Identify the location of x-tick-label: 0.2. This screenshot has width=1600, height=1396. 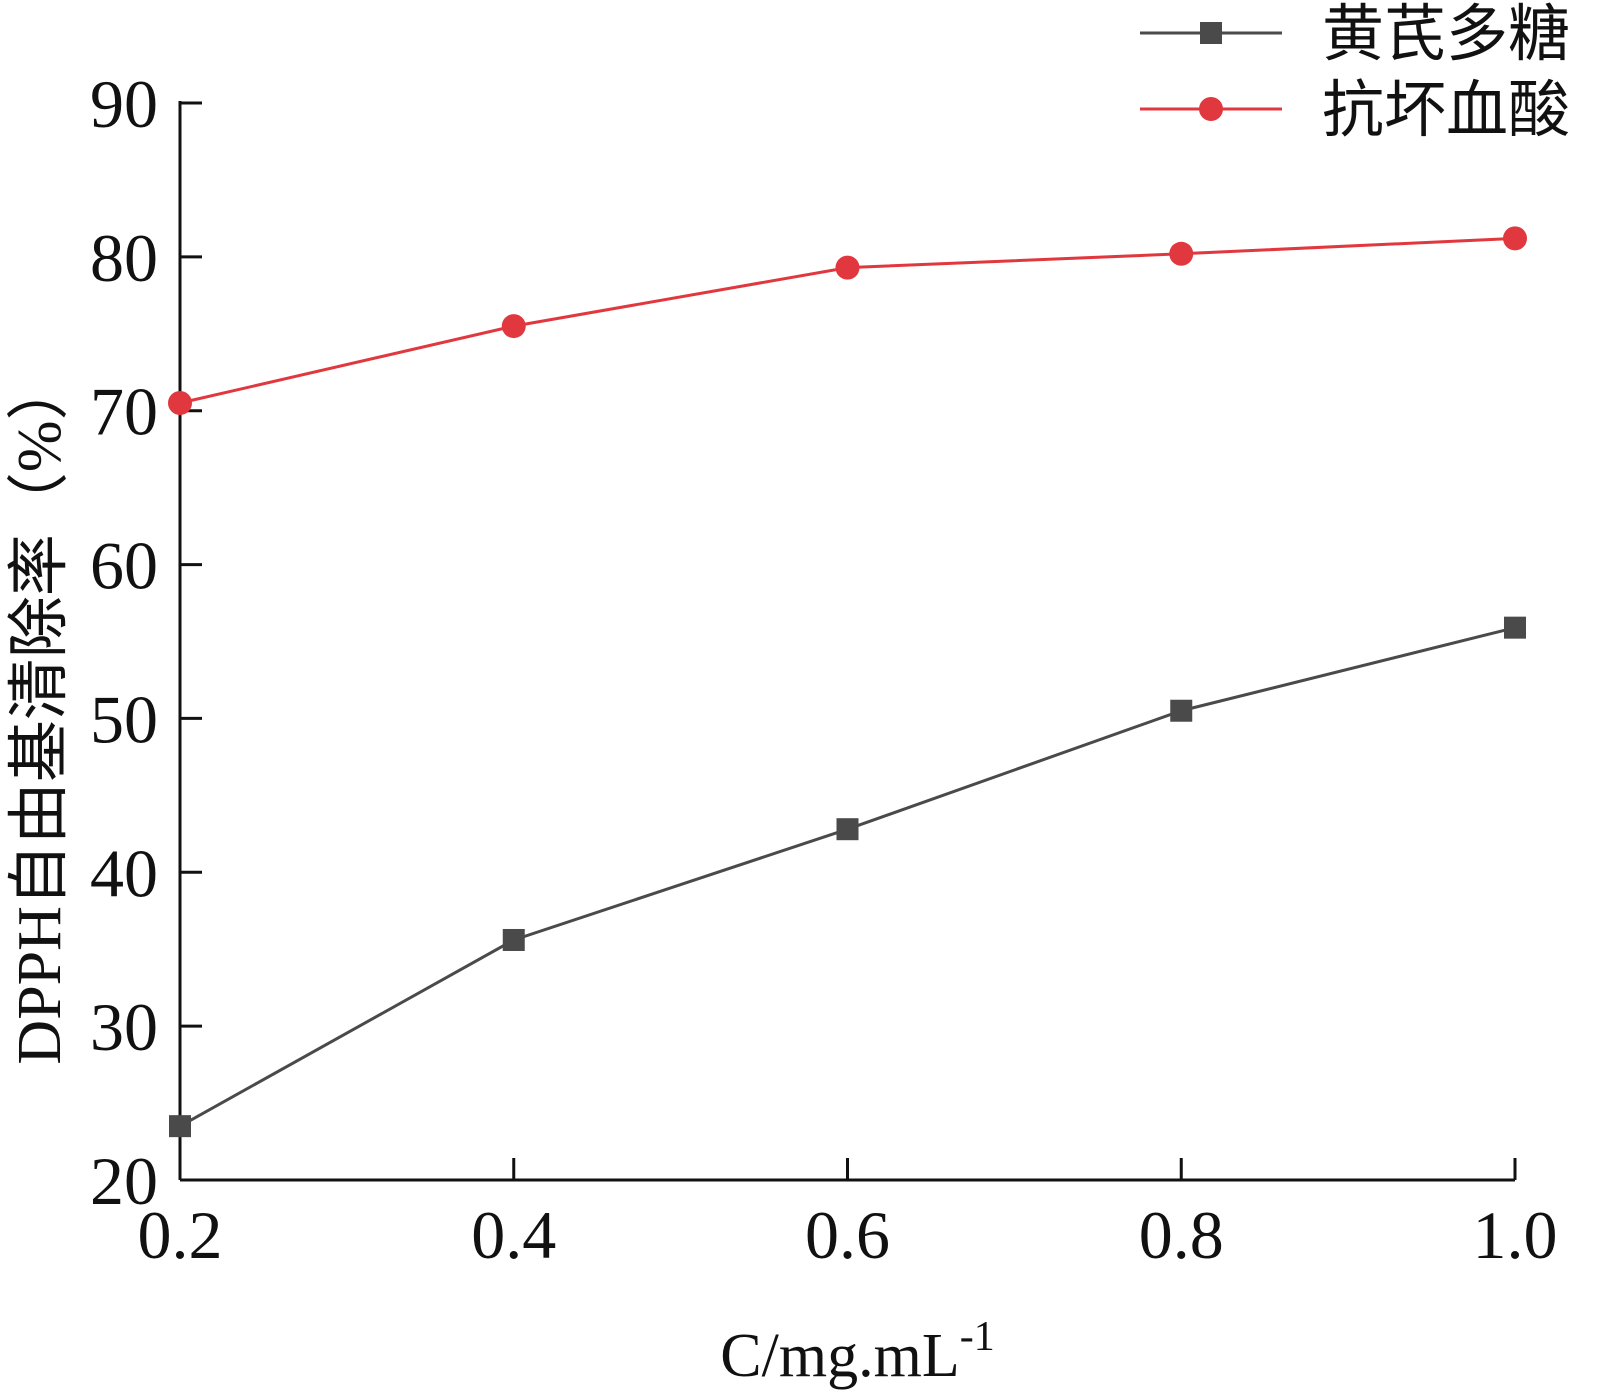
(180, 1235).